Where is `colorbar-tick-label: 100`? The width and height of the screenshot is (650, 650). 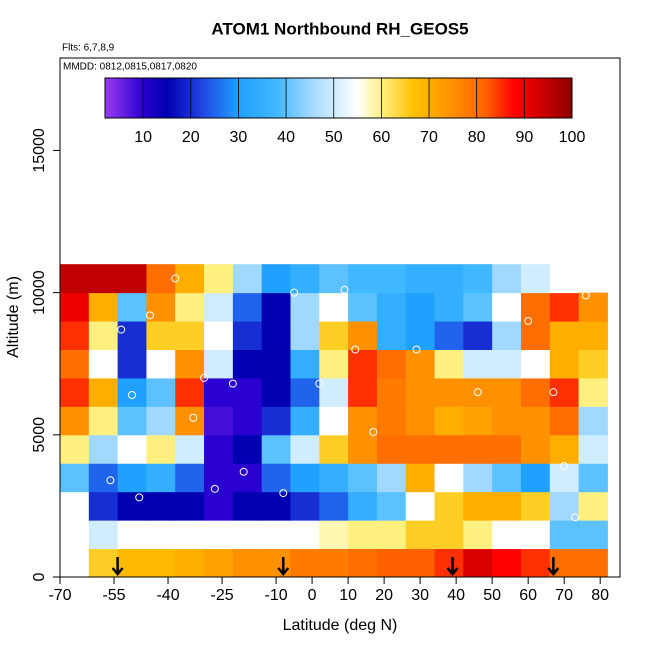
colorbar-tick-label: 100 is located at coordinates (572, 137).